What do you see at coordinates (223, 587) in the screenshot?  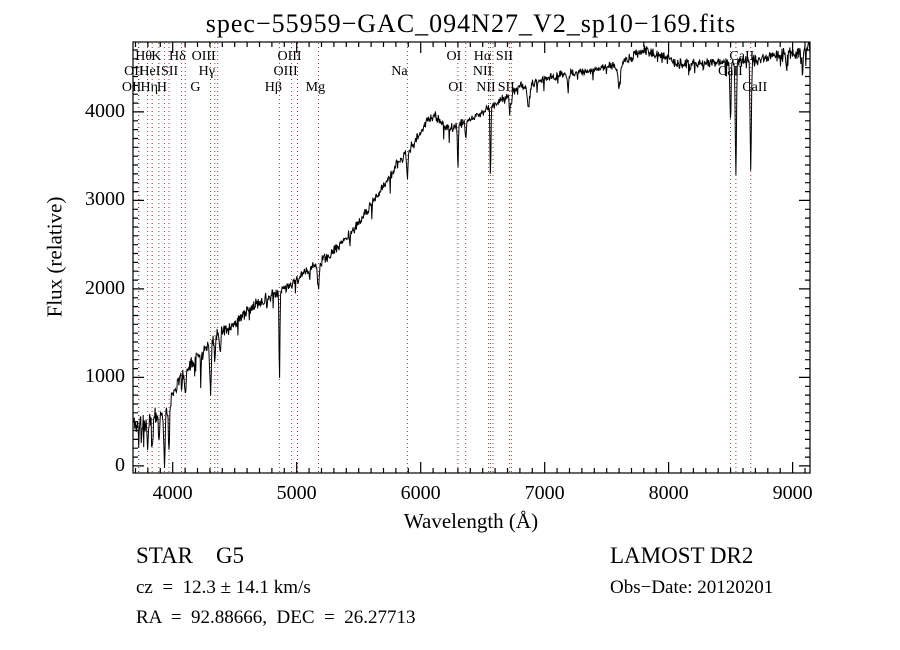 I see `cz-annotation: cz = 12.3 ± 14.1 km/s` at bounding box center [223, 587].